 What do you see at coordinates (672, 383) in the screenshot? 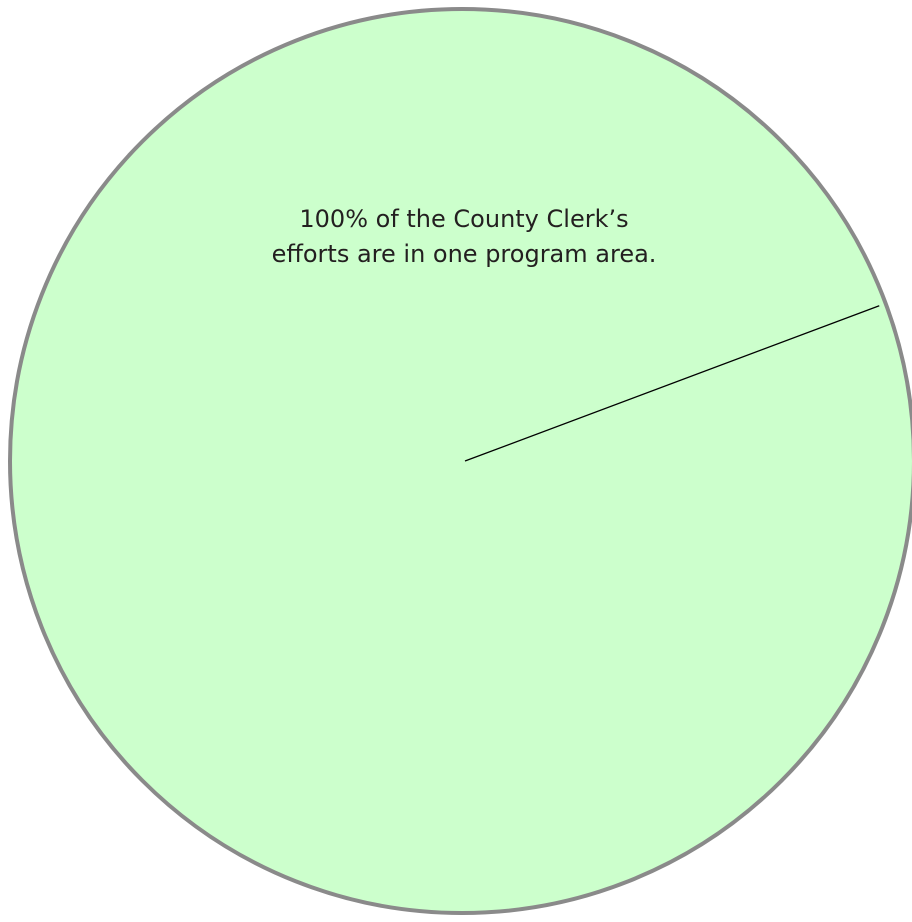
I see `slice-boundary-line` at bounding box center [672, 383].